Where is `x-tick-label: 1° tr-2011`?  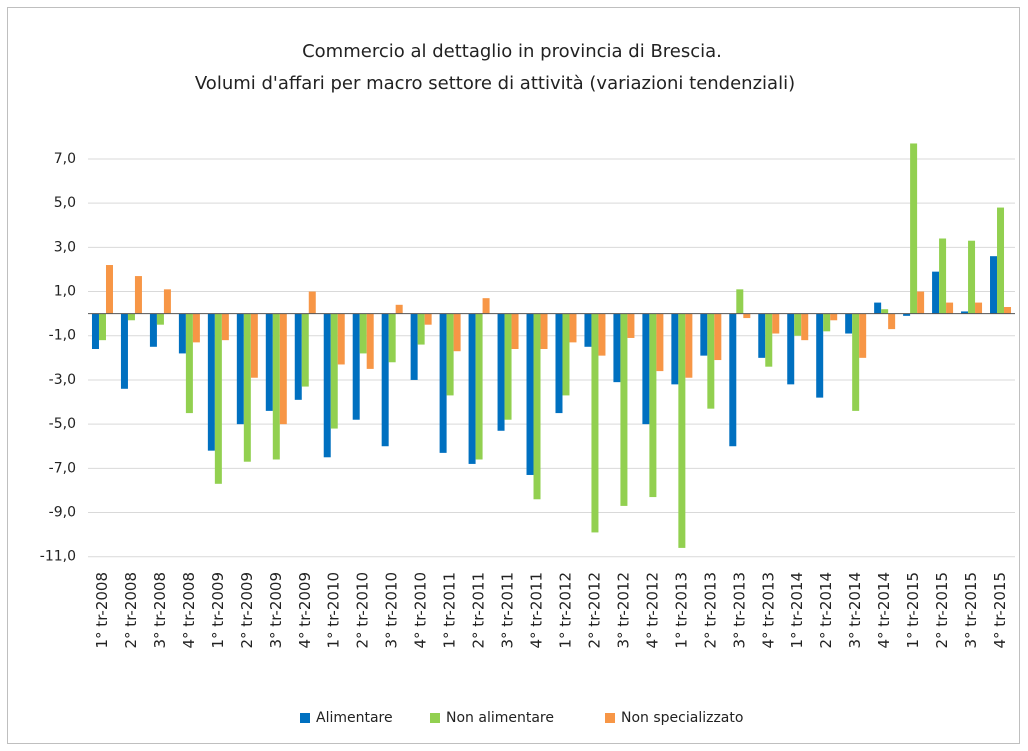
x-tick-label: 1° tr-2011 is located at coordinates (450, 610).